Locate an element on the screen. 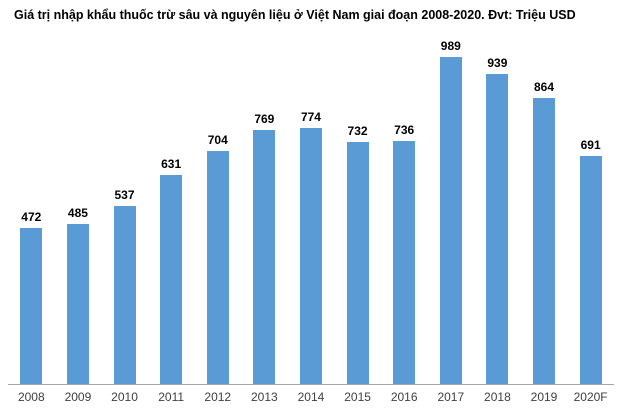 This screenshot has height=416, width=622. bar-column-2011: 631 is located at coordinates (171, 207).